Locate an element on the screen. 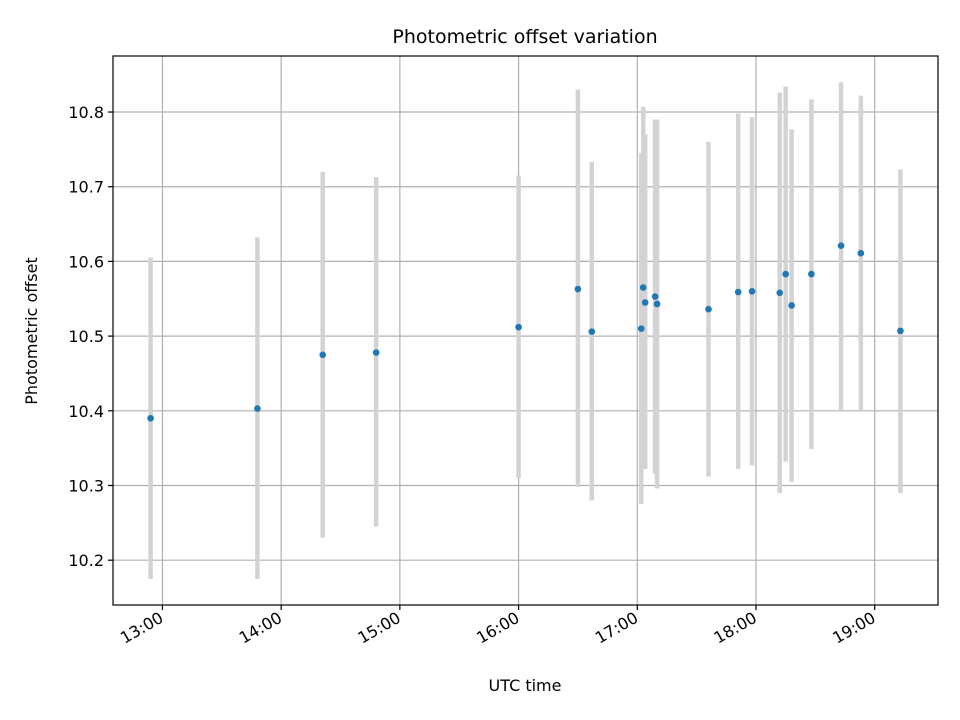 This screenshot has width=960, height=720. x-tick-label: 16:00 is located at coordinates (497, 628).